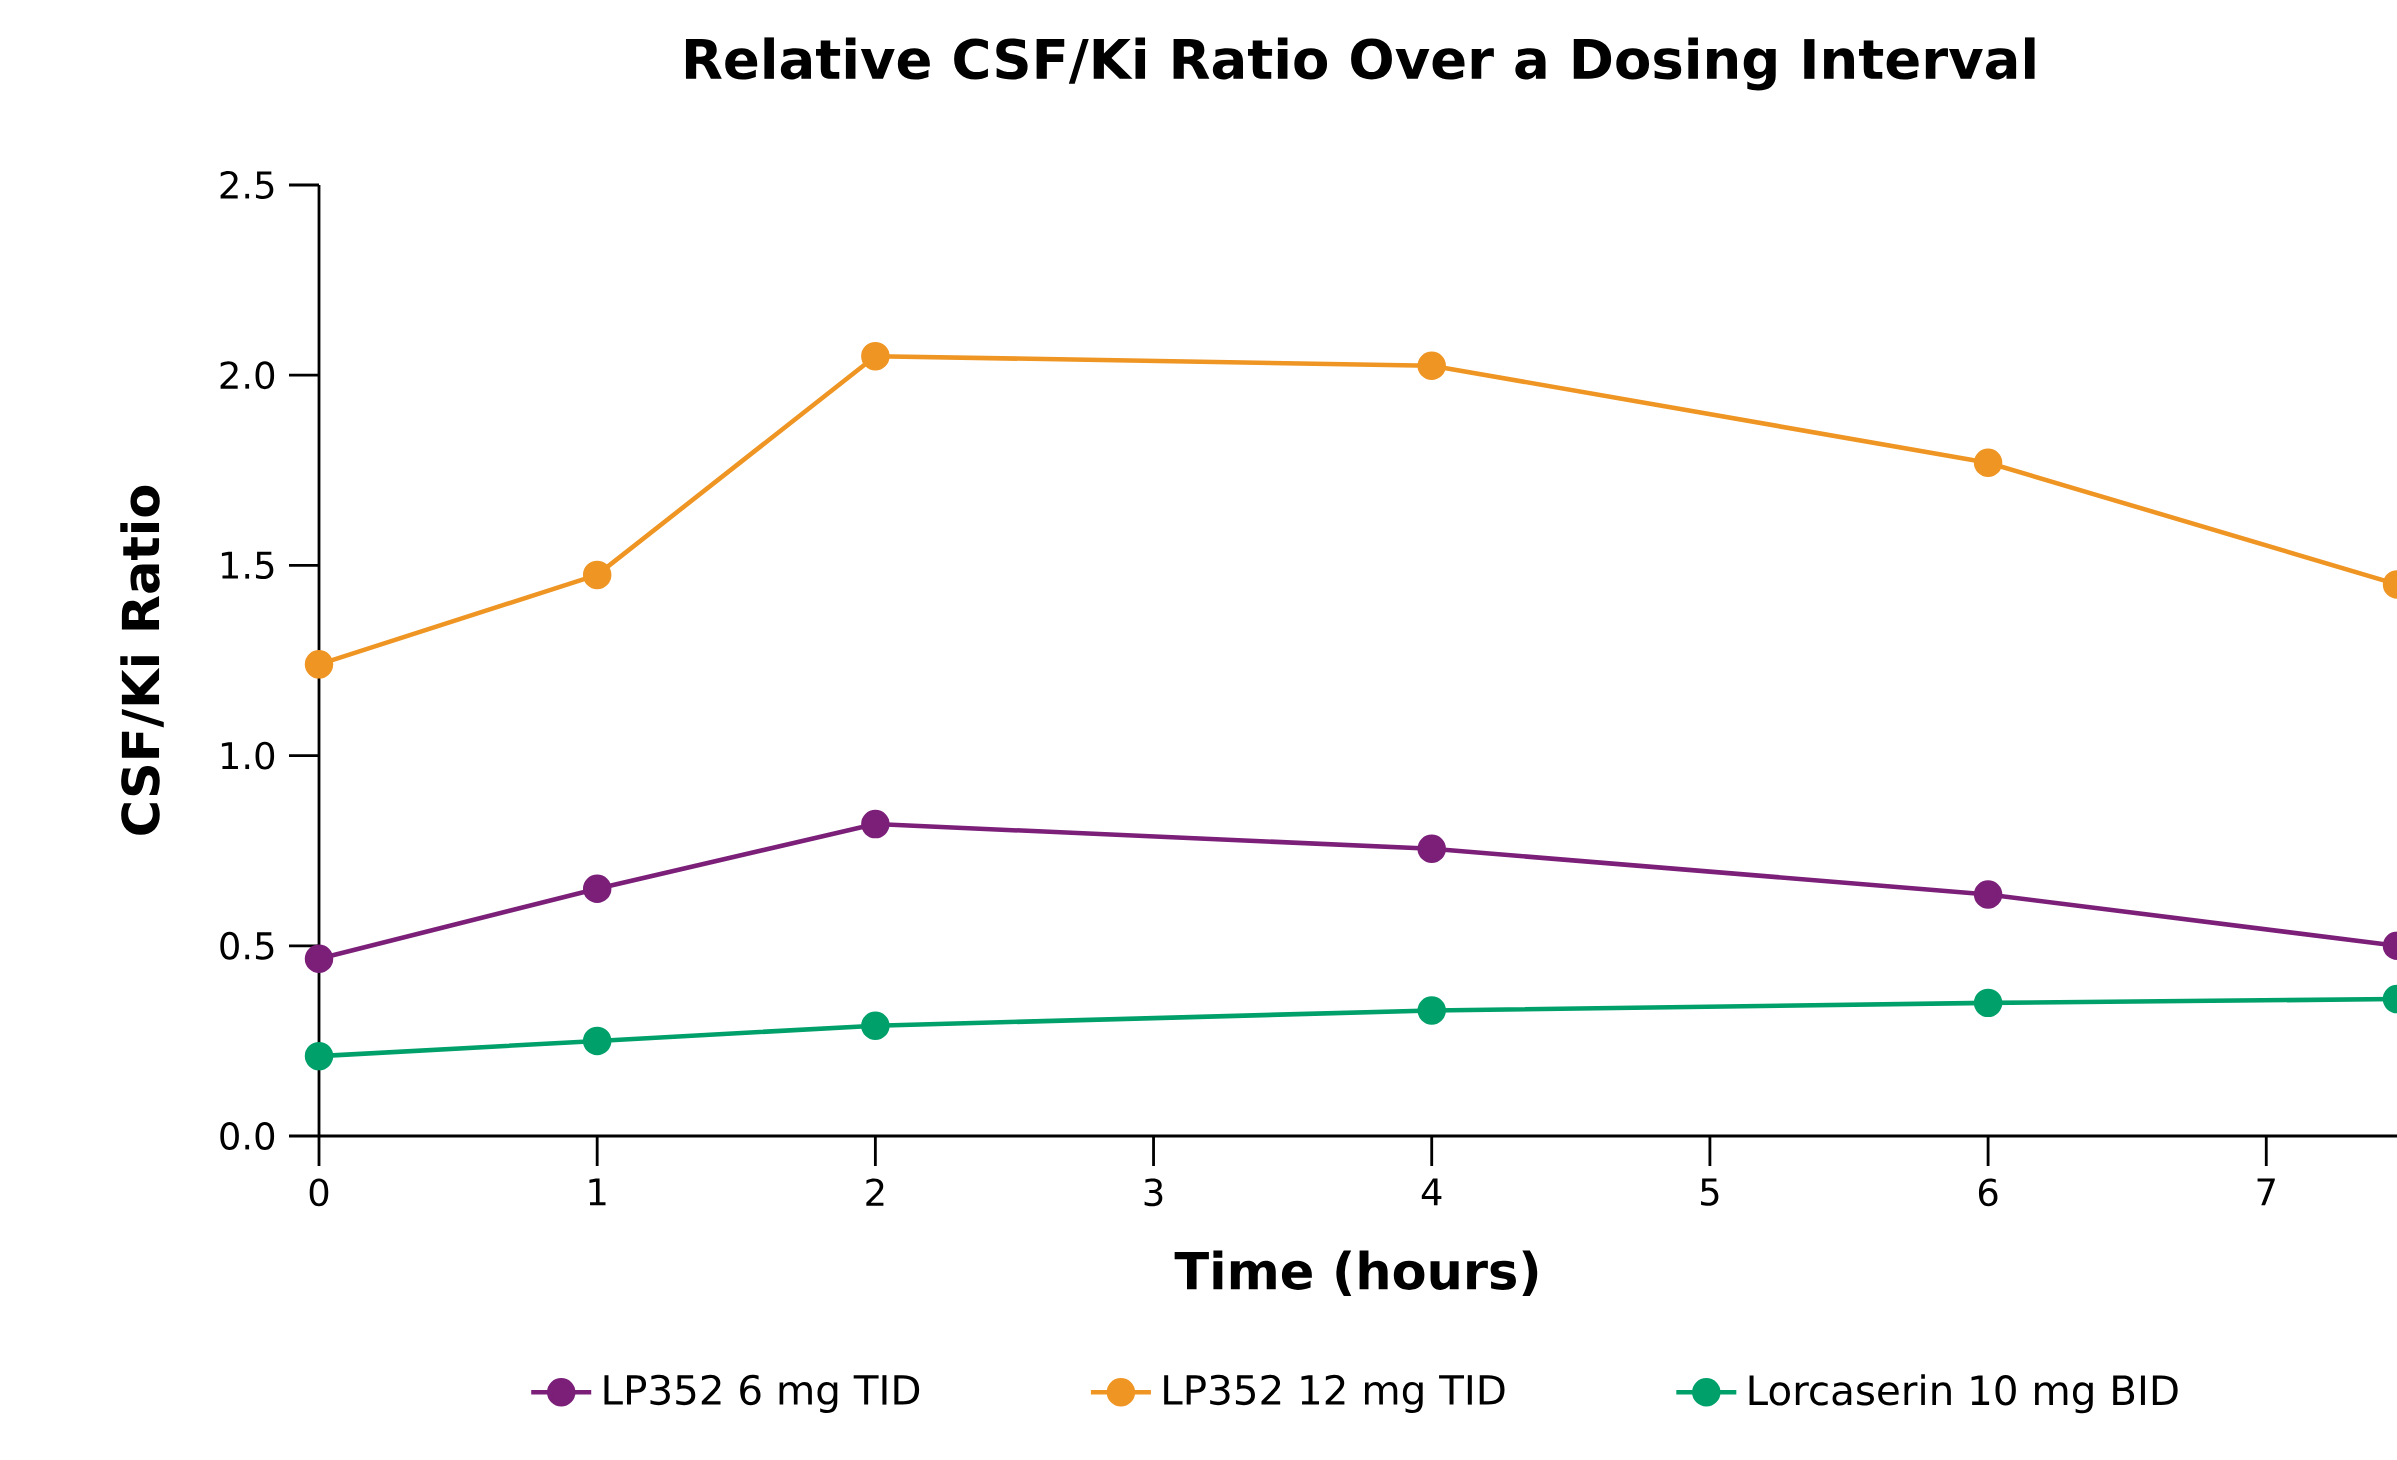 This screenshot has height=1460, width=2397. Describe the element at coordinates (1153, 1192) in the screenshot. I see `x-tick-label: 3` at that location.